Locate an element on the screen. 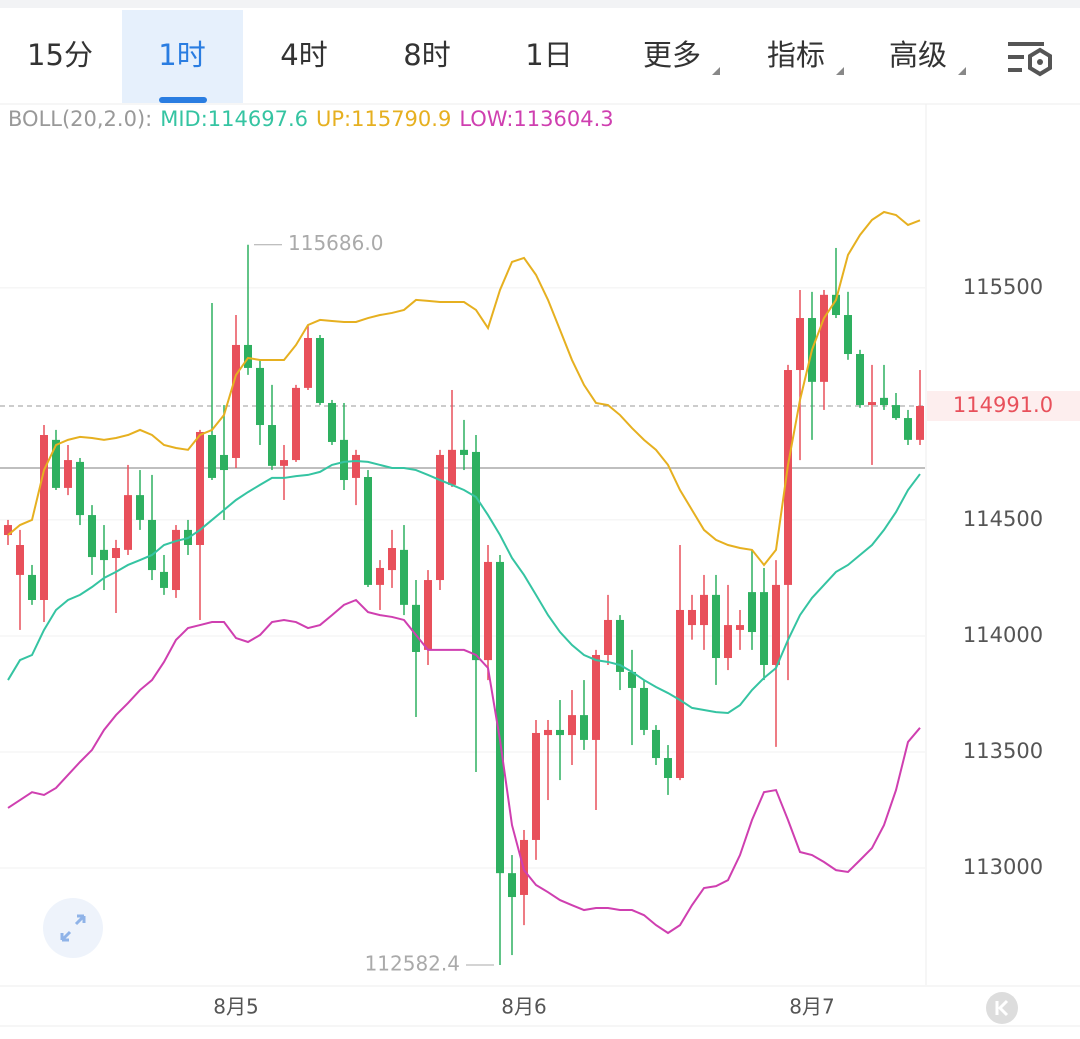  x-tick-label: 8月7 is located at coordinates (811, 1007).